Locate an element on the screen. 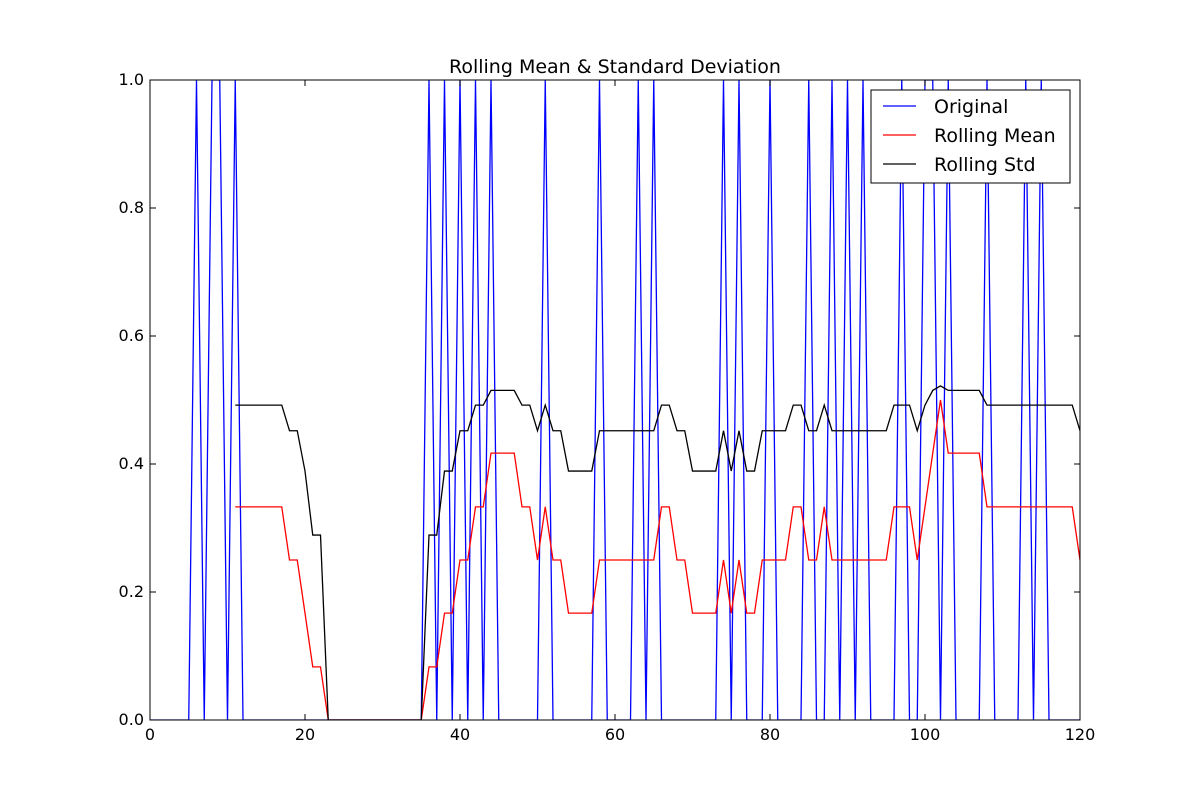 The height and width of the screenshot is (800, 1200). x-tick-label: 100 is located at coordinates (925, 734).